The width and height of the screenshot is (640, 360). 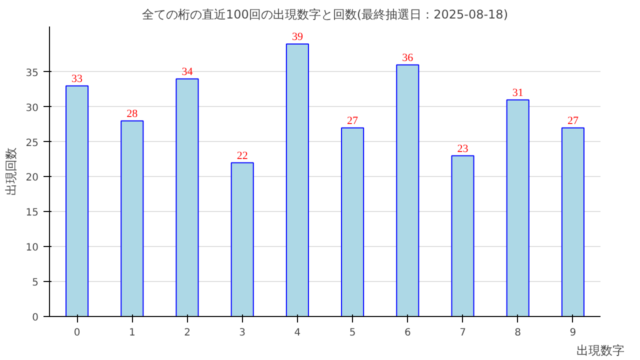 What do you see at coordinates (35, 318) in the screenshot?
I see `y-tick-label: 0` at bounding box center [35, 318].